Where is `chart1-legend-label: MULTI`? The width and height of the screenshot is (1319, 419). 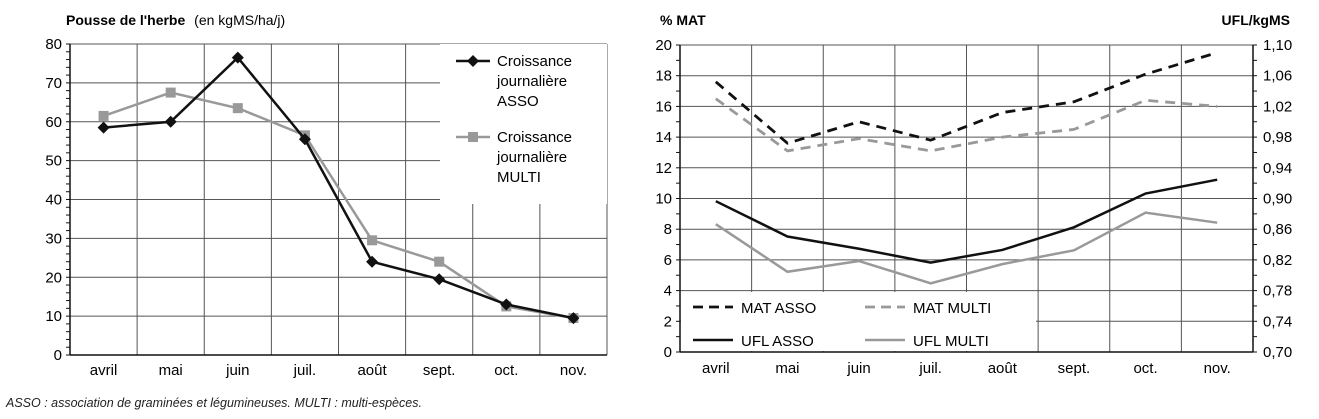
chart1-legend-label: MULTI is located at coordinates (519, 177).